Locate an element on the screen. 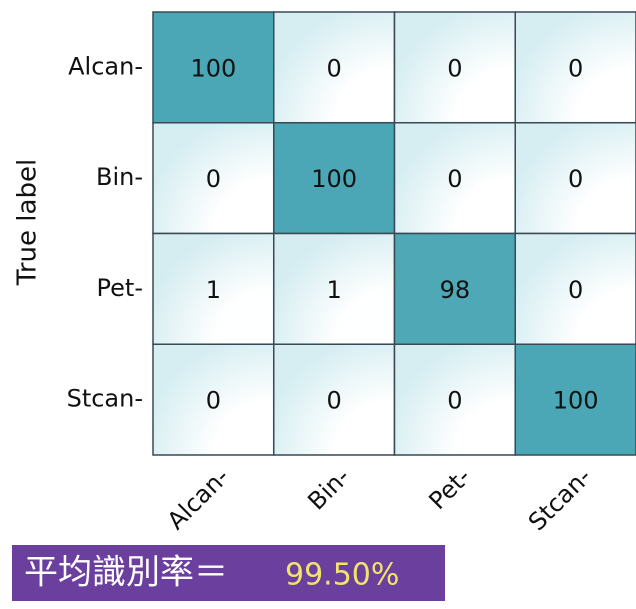 The height and width of the screenshot is (609, 636). y-tick-label: Stcan- is located at coordinates (105, 399).